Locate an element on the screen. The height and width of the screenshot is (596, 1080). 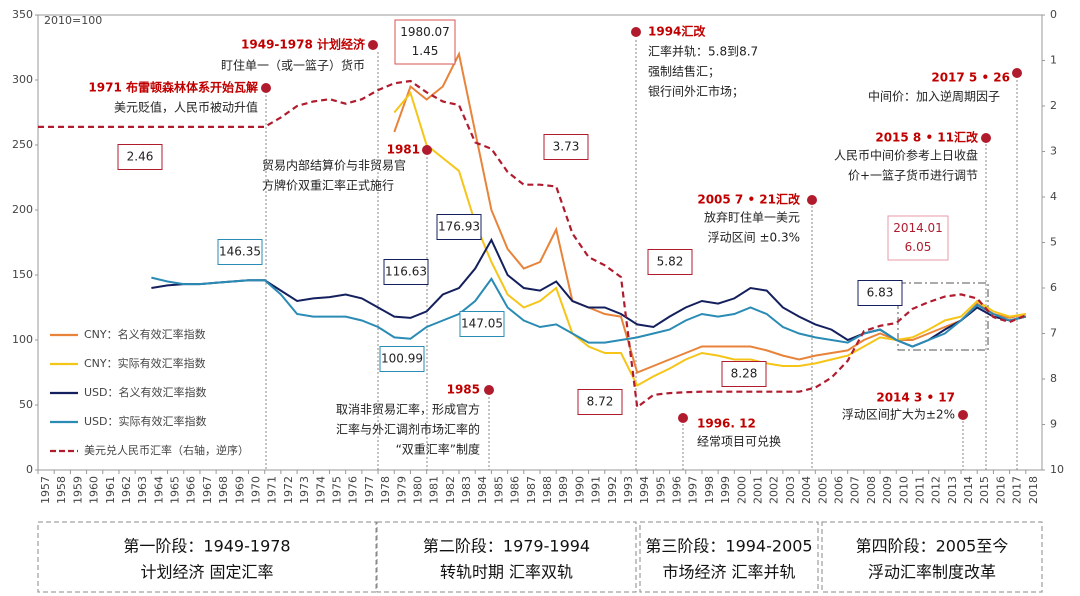
callout-label: 5.82 is located at coordinates (670, 262).